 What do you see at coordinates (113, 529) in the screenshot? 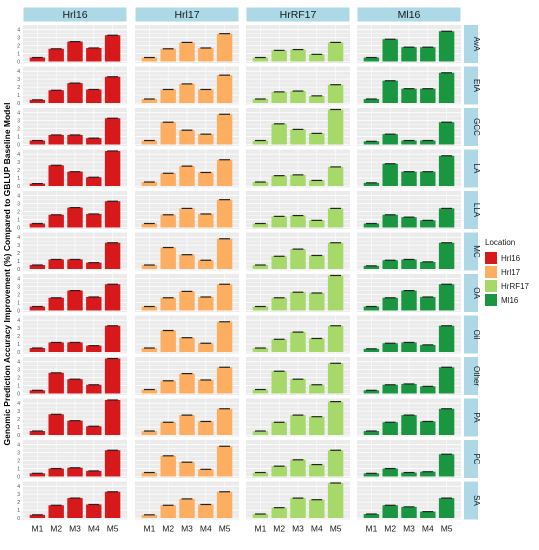
I see `x-tick-label: M5` at bounding box center [113, 529].